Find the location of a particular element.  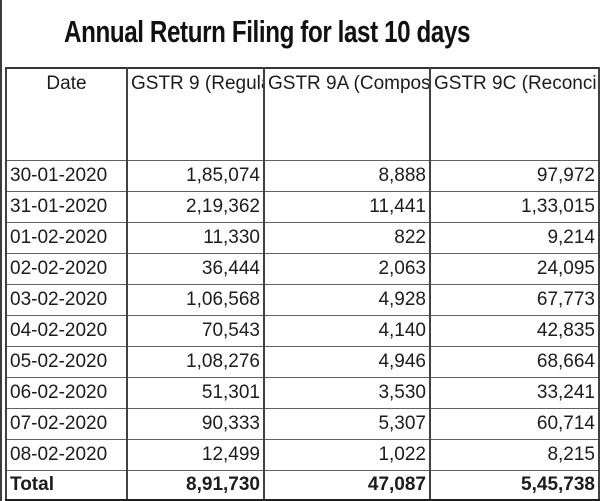

cell-gstr9a: 4,928 is located at coordinates (347, 299).